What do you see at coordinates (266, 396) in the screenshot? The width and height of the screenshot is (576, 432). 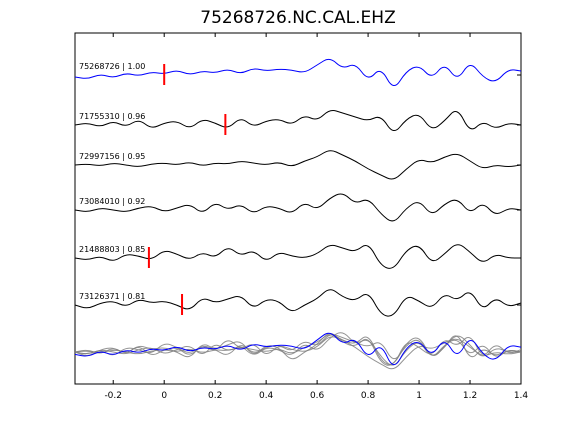 I see `x-tick-label-4: 0.4` at bounding box center [266, 396].